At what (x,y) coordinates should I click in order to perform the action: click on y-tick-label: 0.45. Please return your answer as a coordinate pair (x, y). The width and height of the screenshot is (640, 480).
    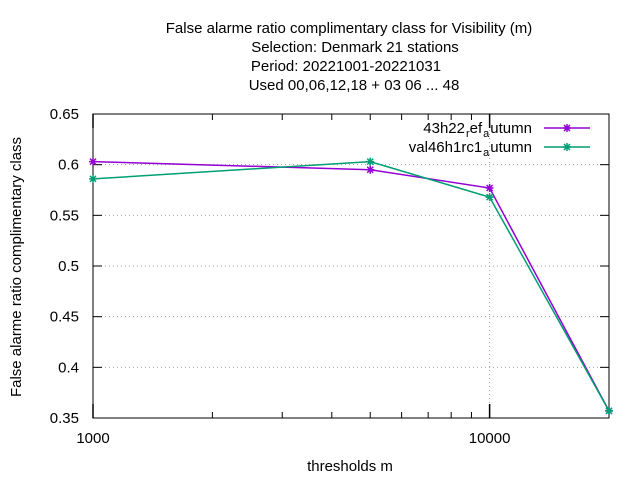
    Looking at the image, I should click on (64, 317).